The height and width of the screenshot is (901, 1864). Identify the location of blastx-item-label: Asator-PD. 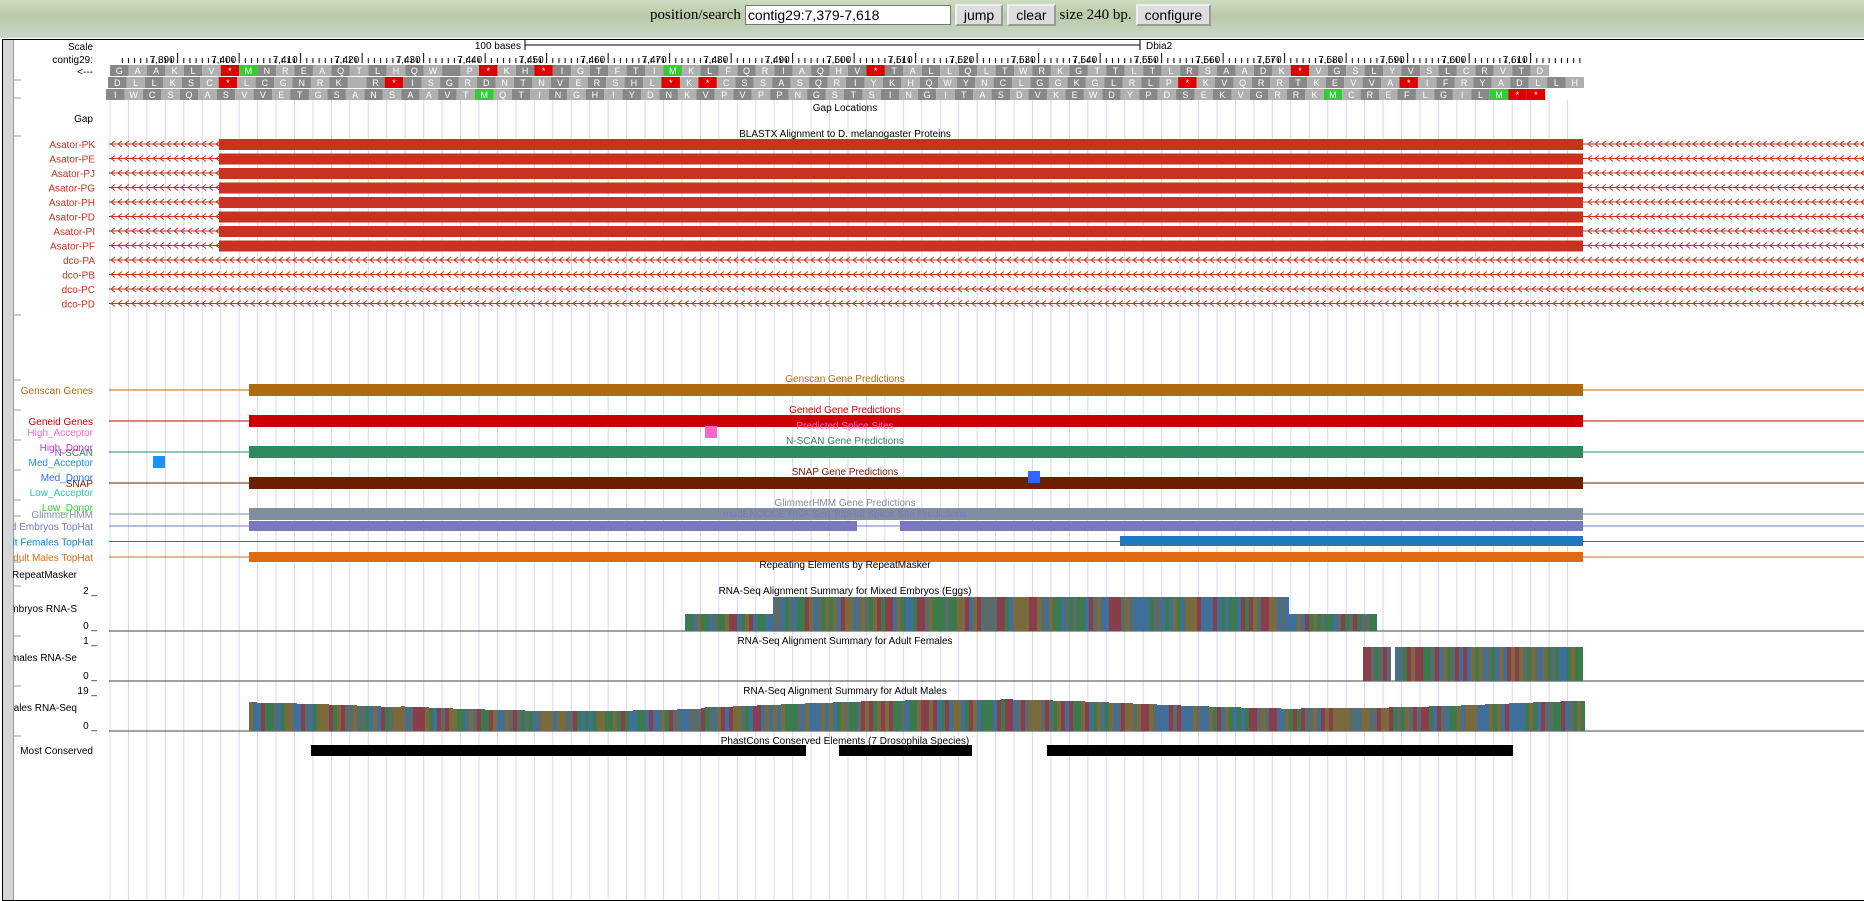
(72, 218).